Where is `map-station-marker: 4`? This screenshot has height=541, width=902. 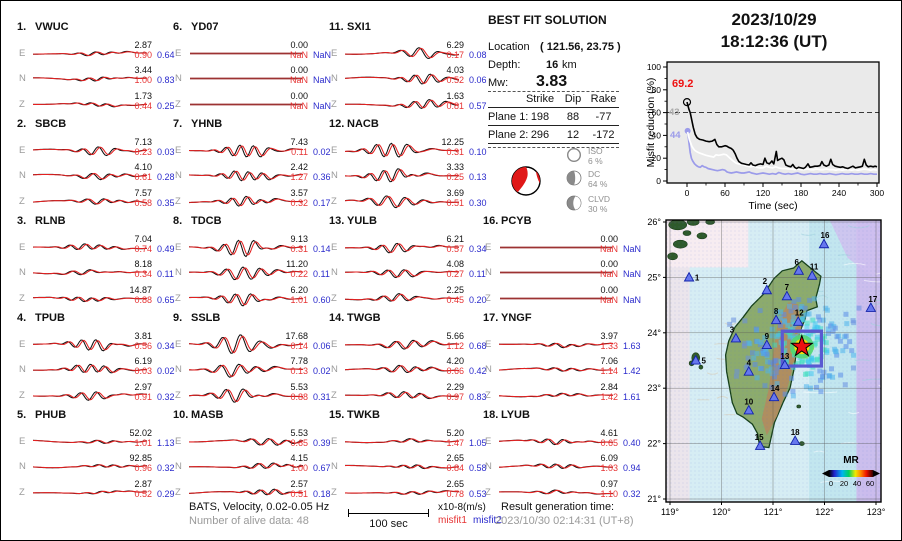
map-station-marker: 4 is located at coordinates (749, 367).